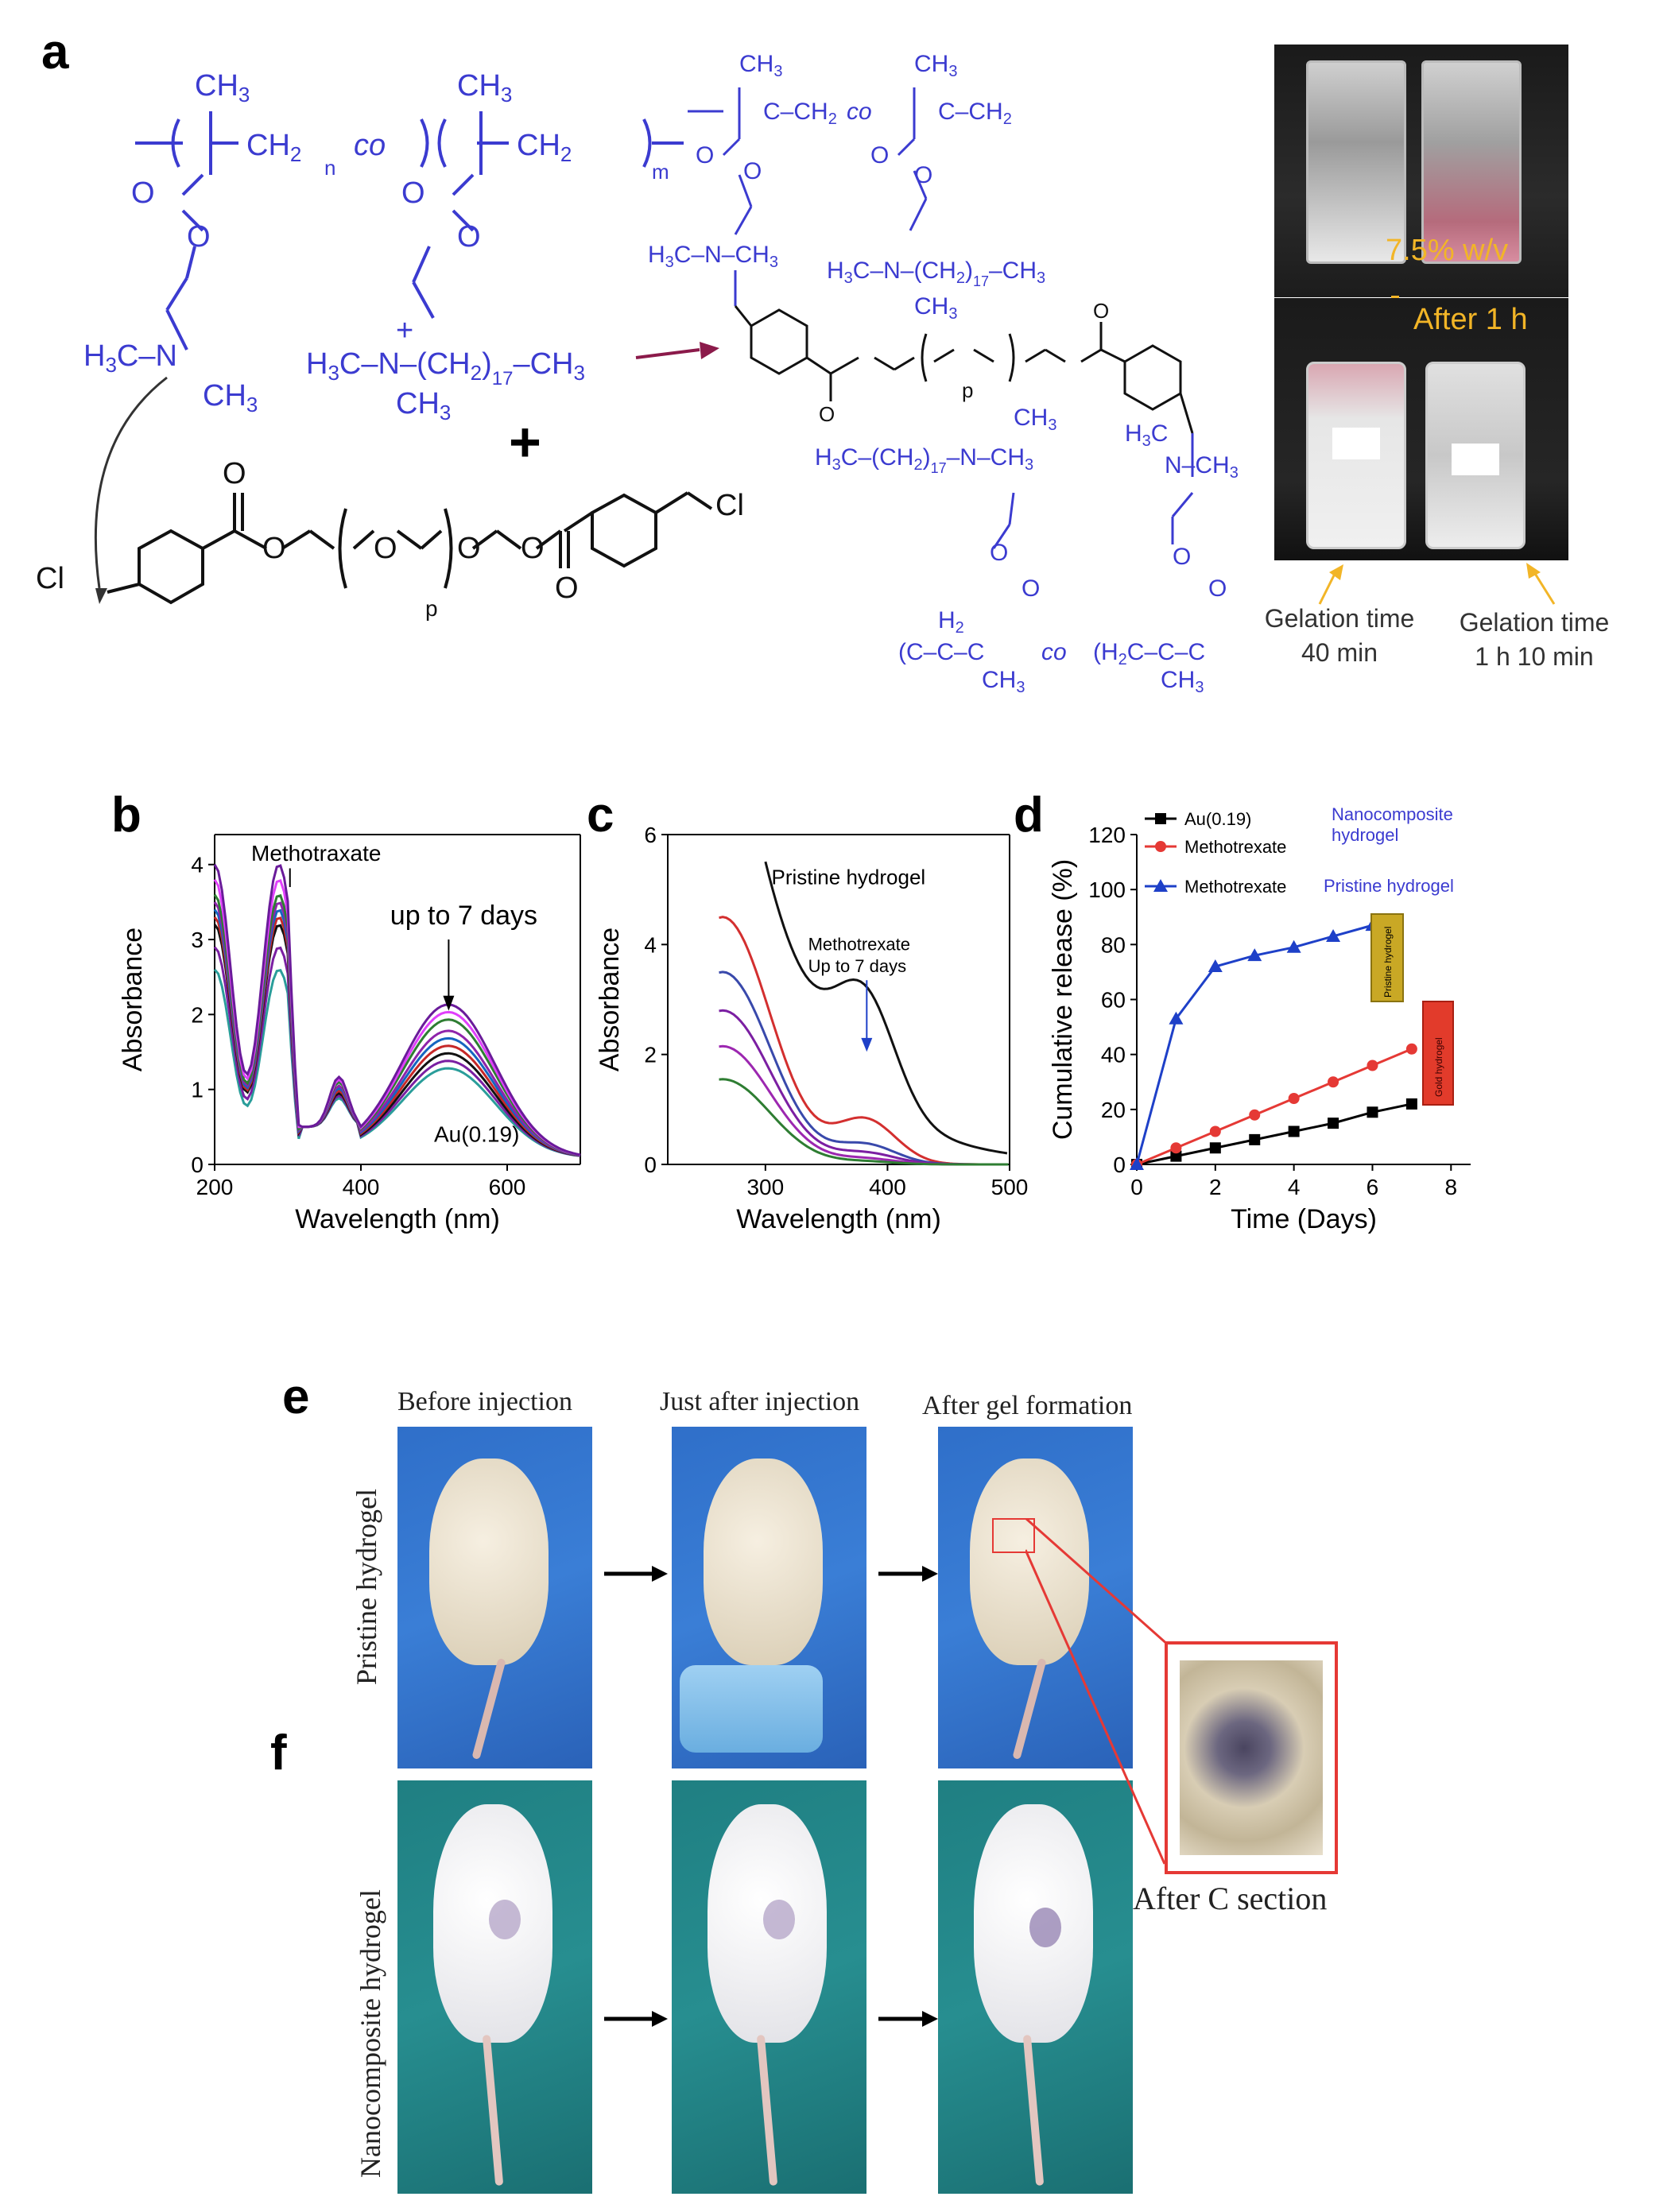 Image resolution: width=1667 pixels, height=2212 pixels. Describe the element at coordinates (1107, 889) in the screenshot. I see `y-tick-label: 100` at that location.